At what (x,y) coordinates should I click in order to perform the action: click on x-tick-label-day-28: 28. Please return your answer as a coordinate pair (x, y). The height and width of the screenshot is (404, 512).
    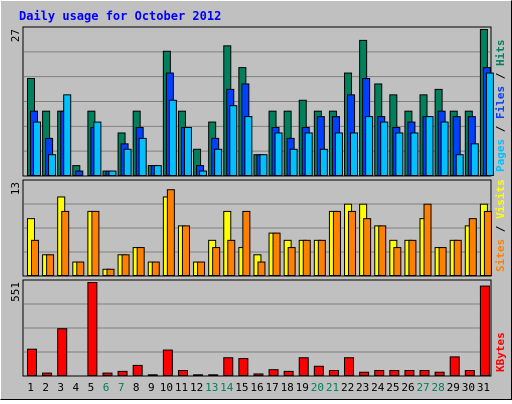
    Looking at the image, I should click on (438, 387).